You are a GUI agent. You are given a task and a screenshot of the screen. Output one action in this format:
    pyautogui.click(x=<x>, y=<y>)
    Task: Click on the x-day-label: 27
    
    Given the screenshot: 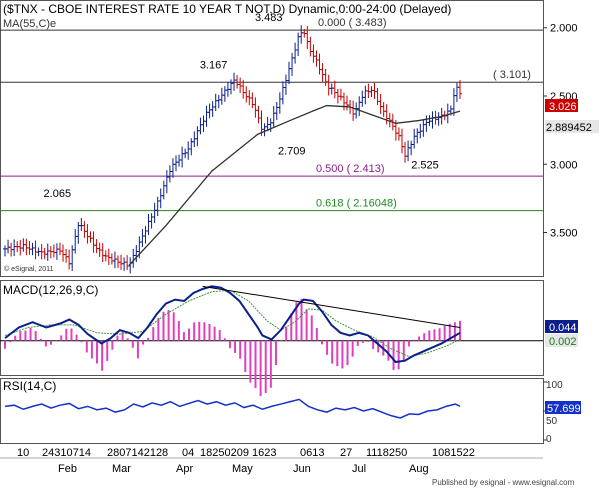 What is the action you would take?
    pyautogui.click(x=346, y=453)
    